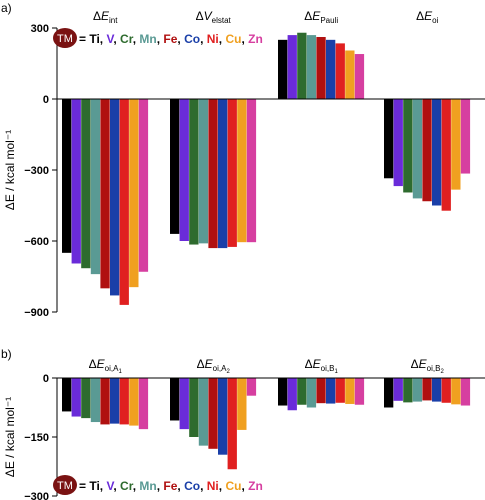 The width and height of the screenshot is (485, 500). Describe the element at coordinates (94, 486) in the screenshot. I see `legend-item-ti: Ti` at that location.